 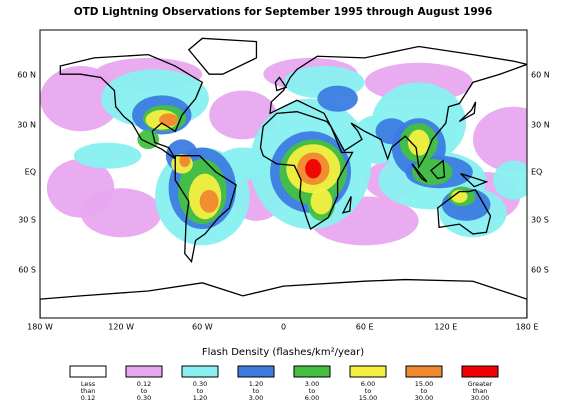 What do you see at coordinates (480, 384) in the screenshot?
I see `legend-label: Greater` at bounding box center [480, 384].